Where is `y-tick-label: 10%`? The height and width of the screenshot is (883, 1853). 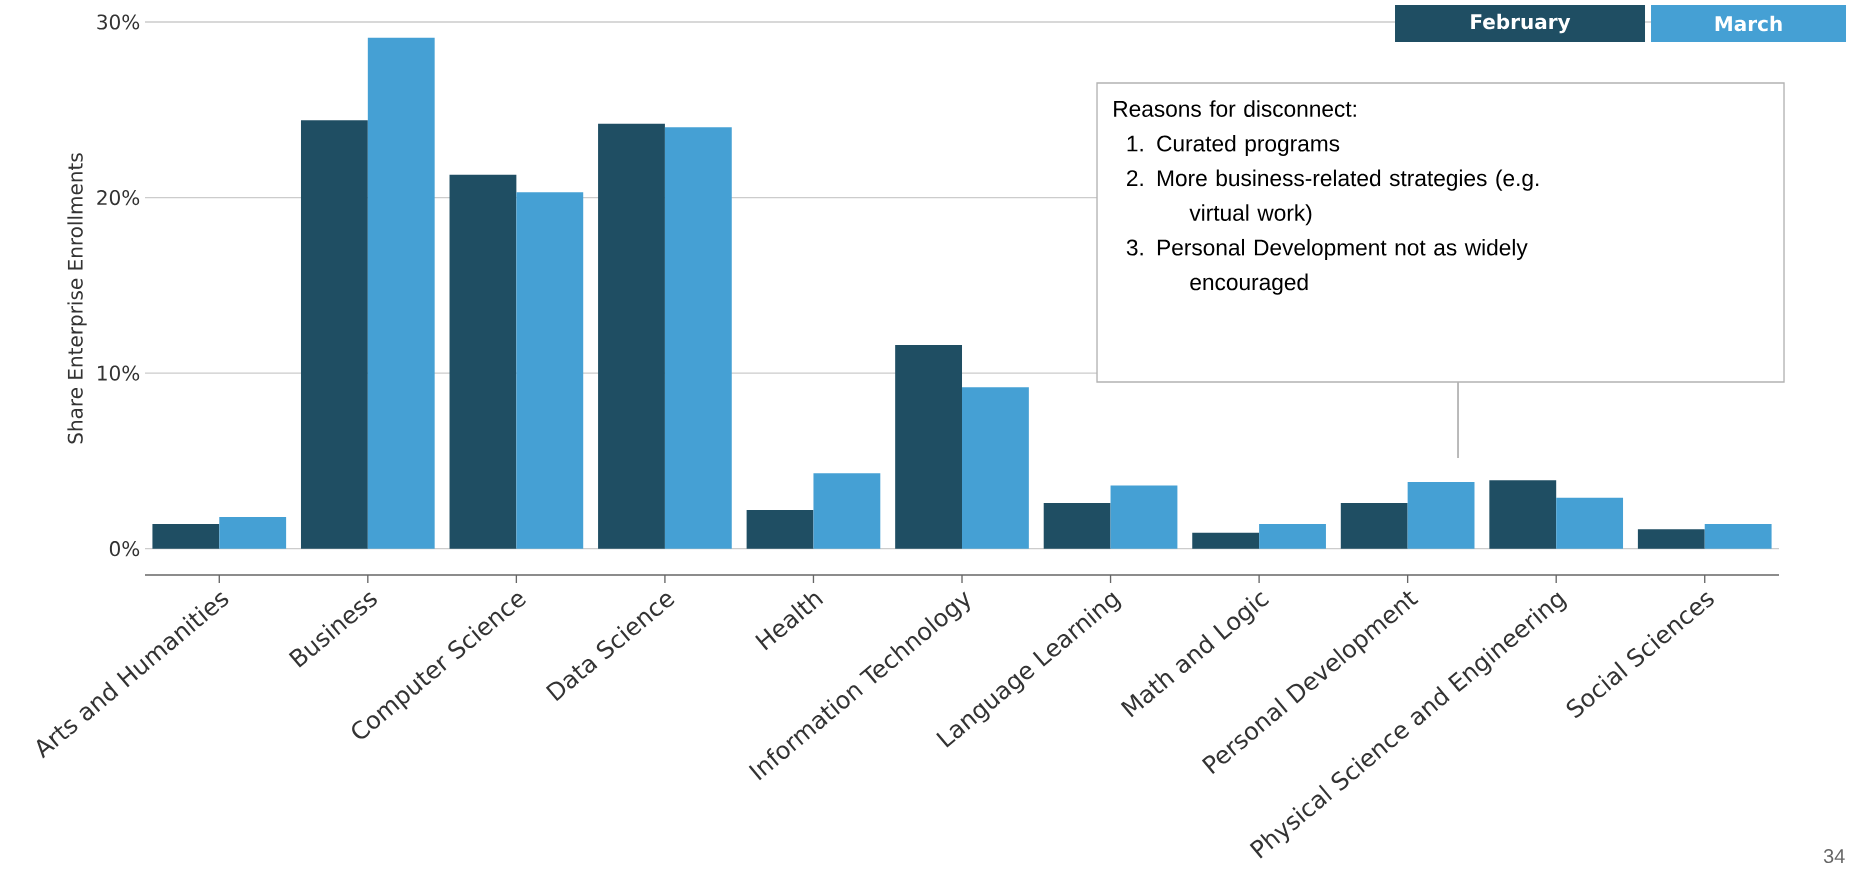 y-tick-label: 10% is located at coordinates (119, 373).